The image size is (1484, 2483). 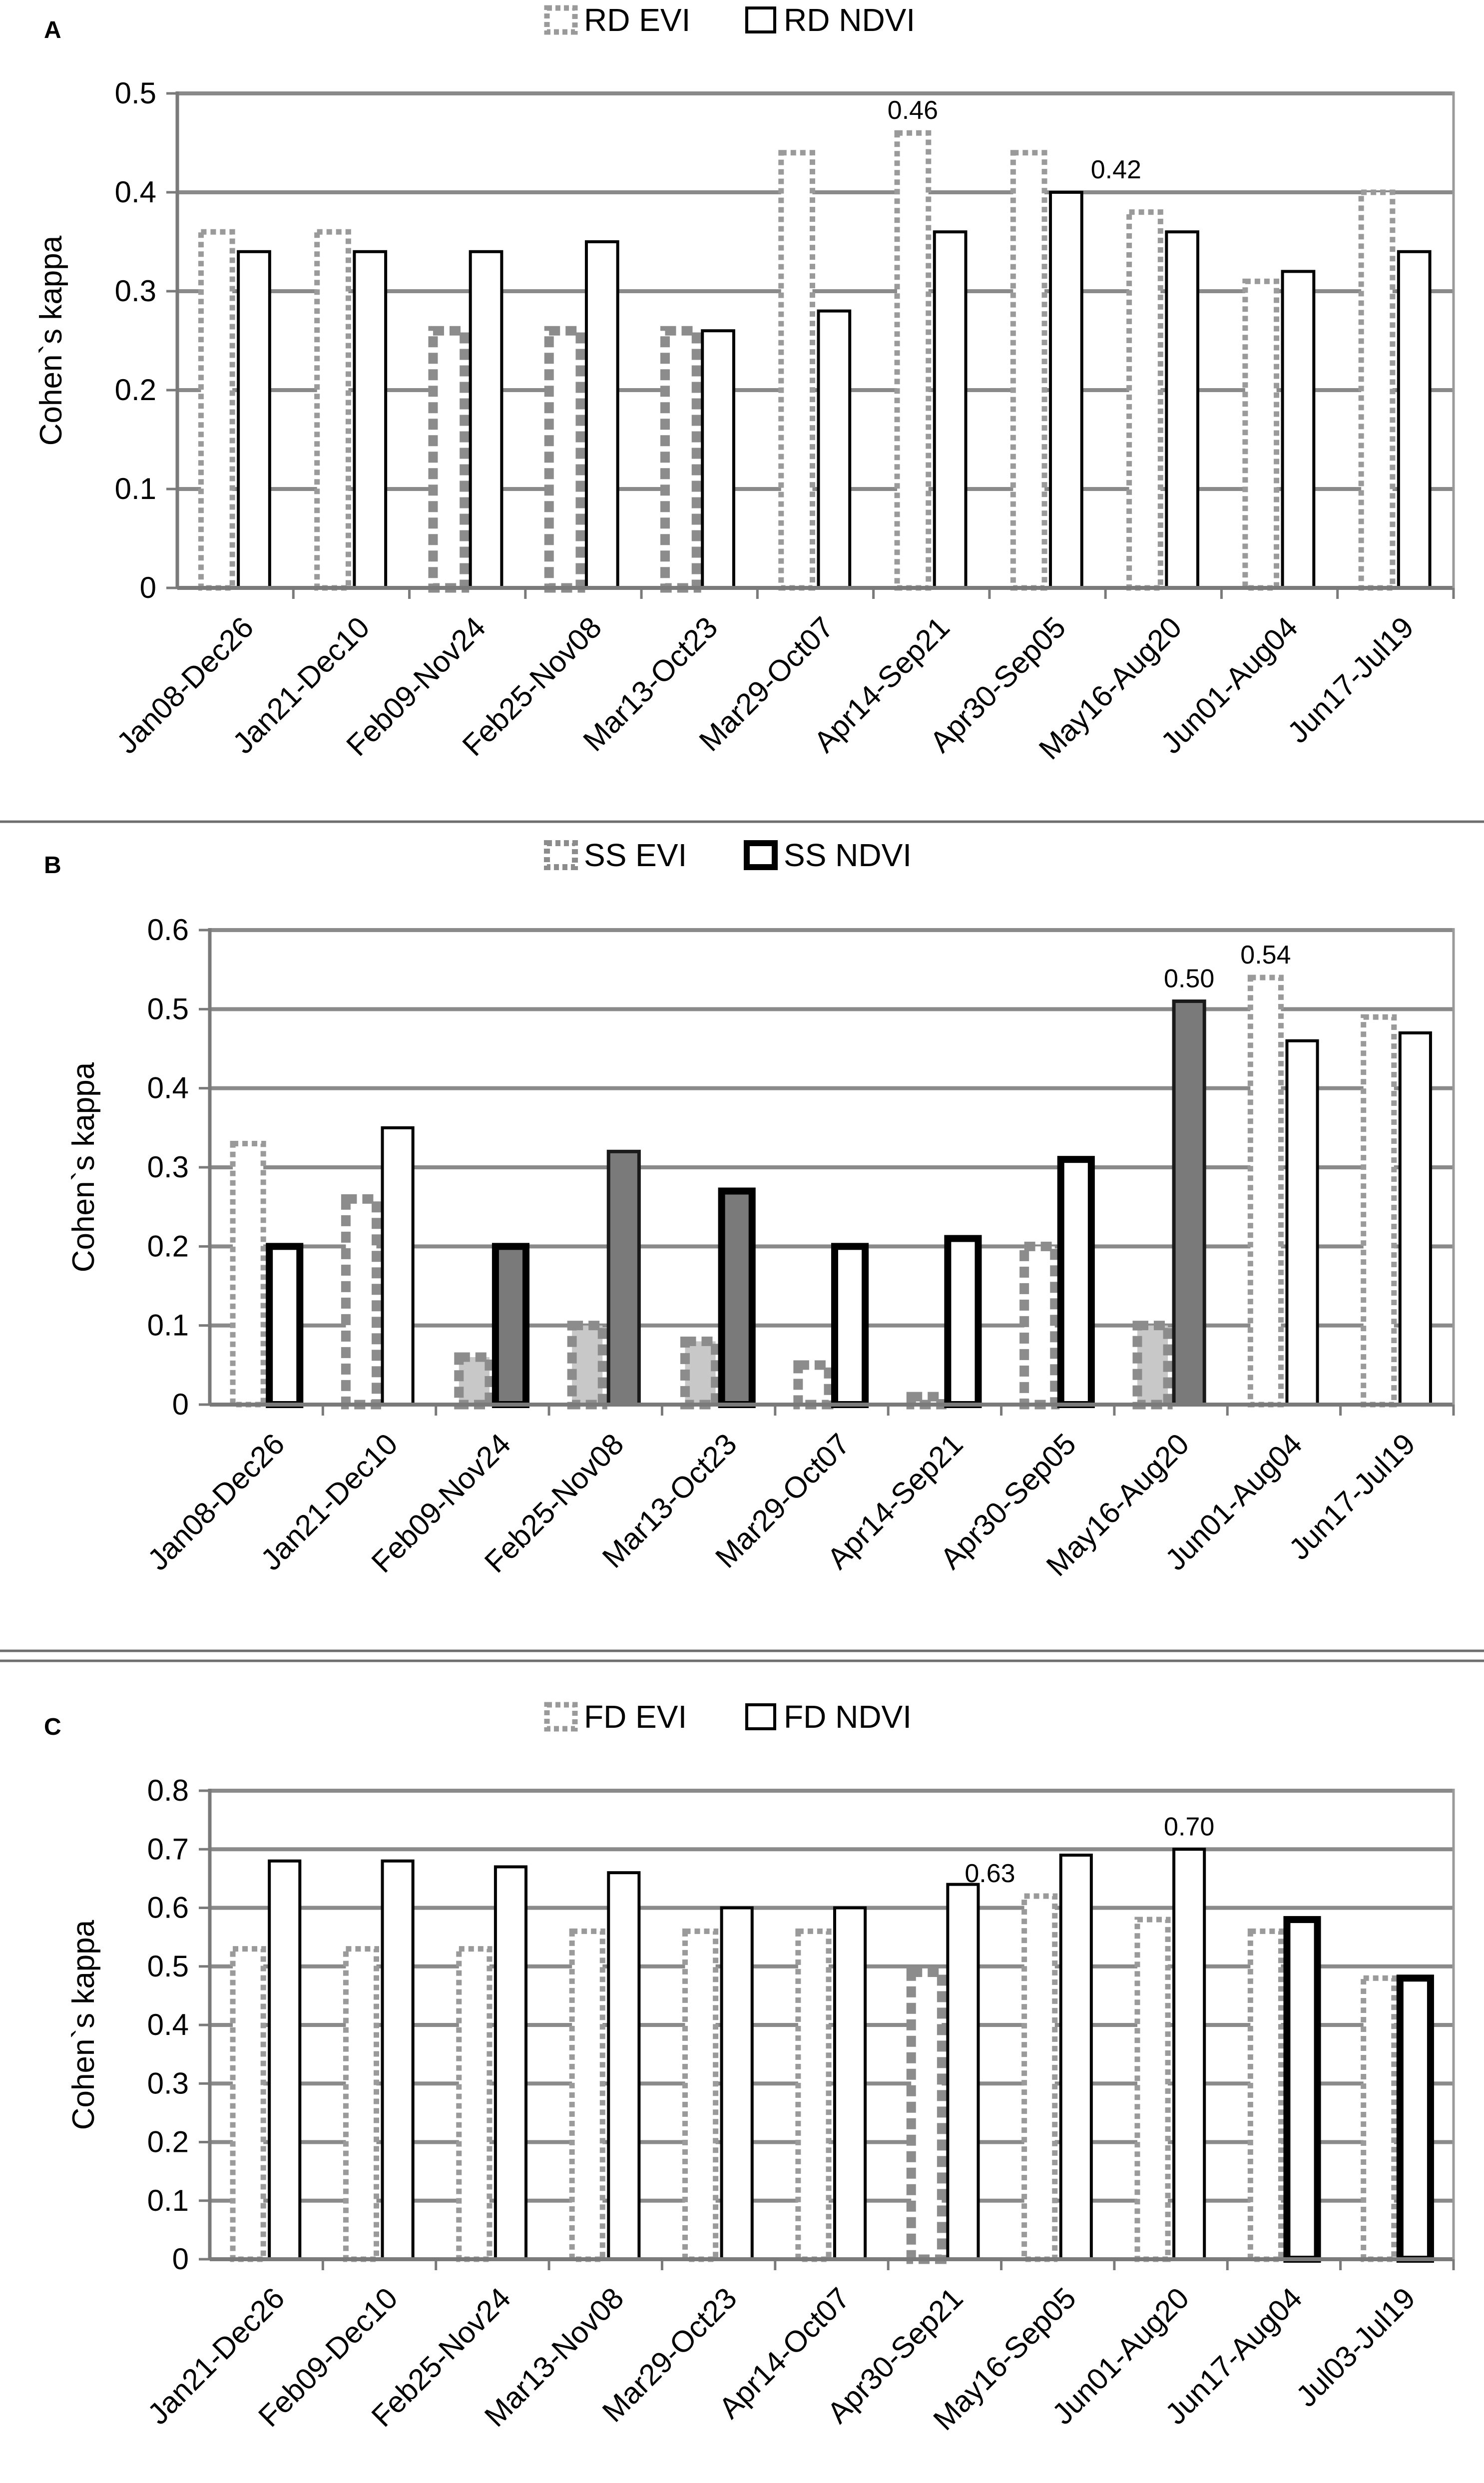 I want to click on y-tick-label: 0.8, so click(x=168, y=1790).